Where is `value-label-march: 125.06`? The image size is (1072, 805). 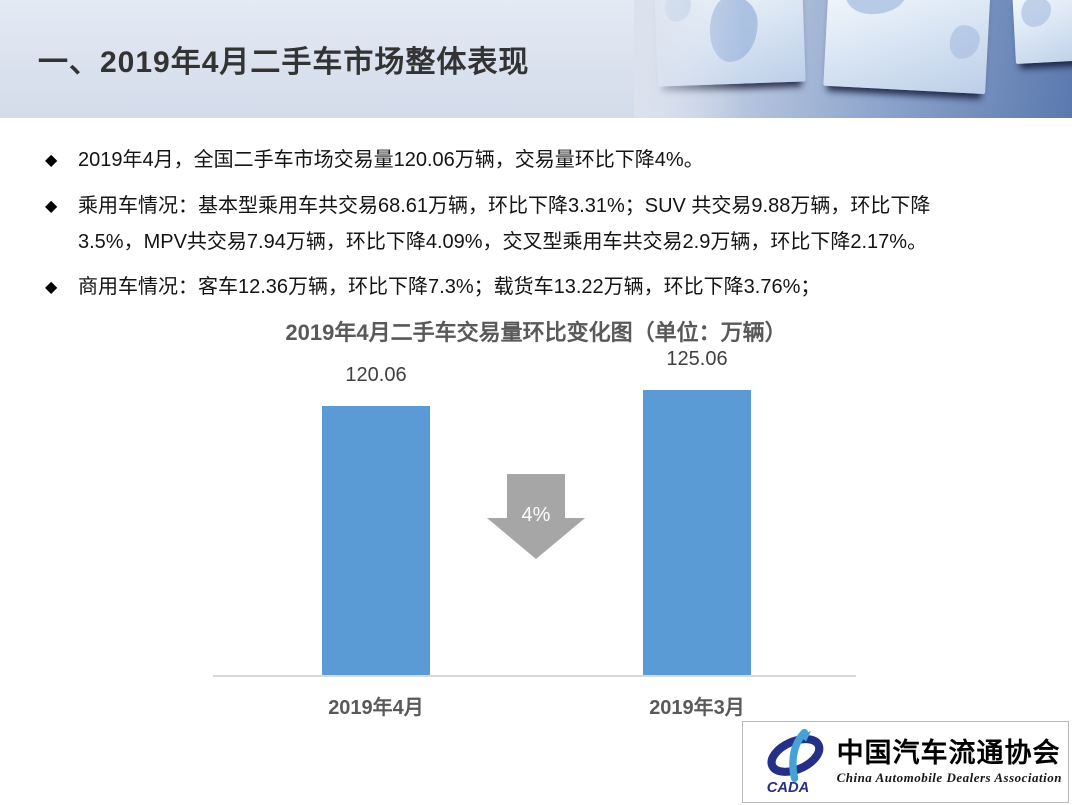 value-label-march: 125.06 is located at coordinates (697, 359).